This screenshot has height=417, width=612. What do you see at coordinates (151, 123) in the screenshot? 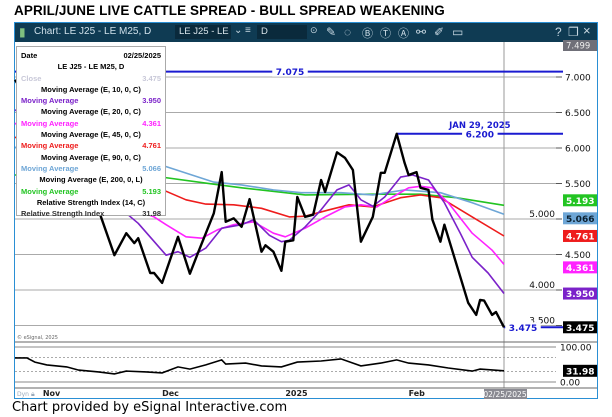
I see `study-value: 4.361` at bounding box center [151, 123].